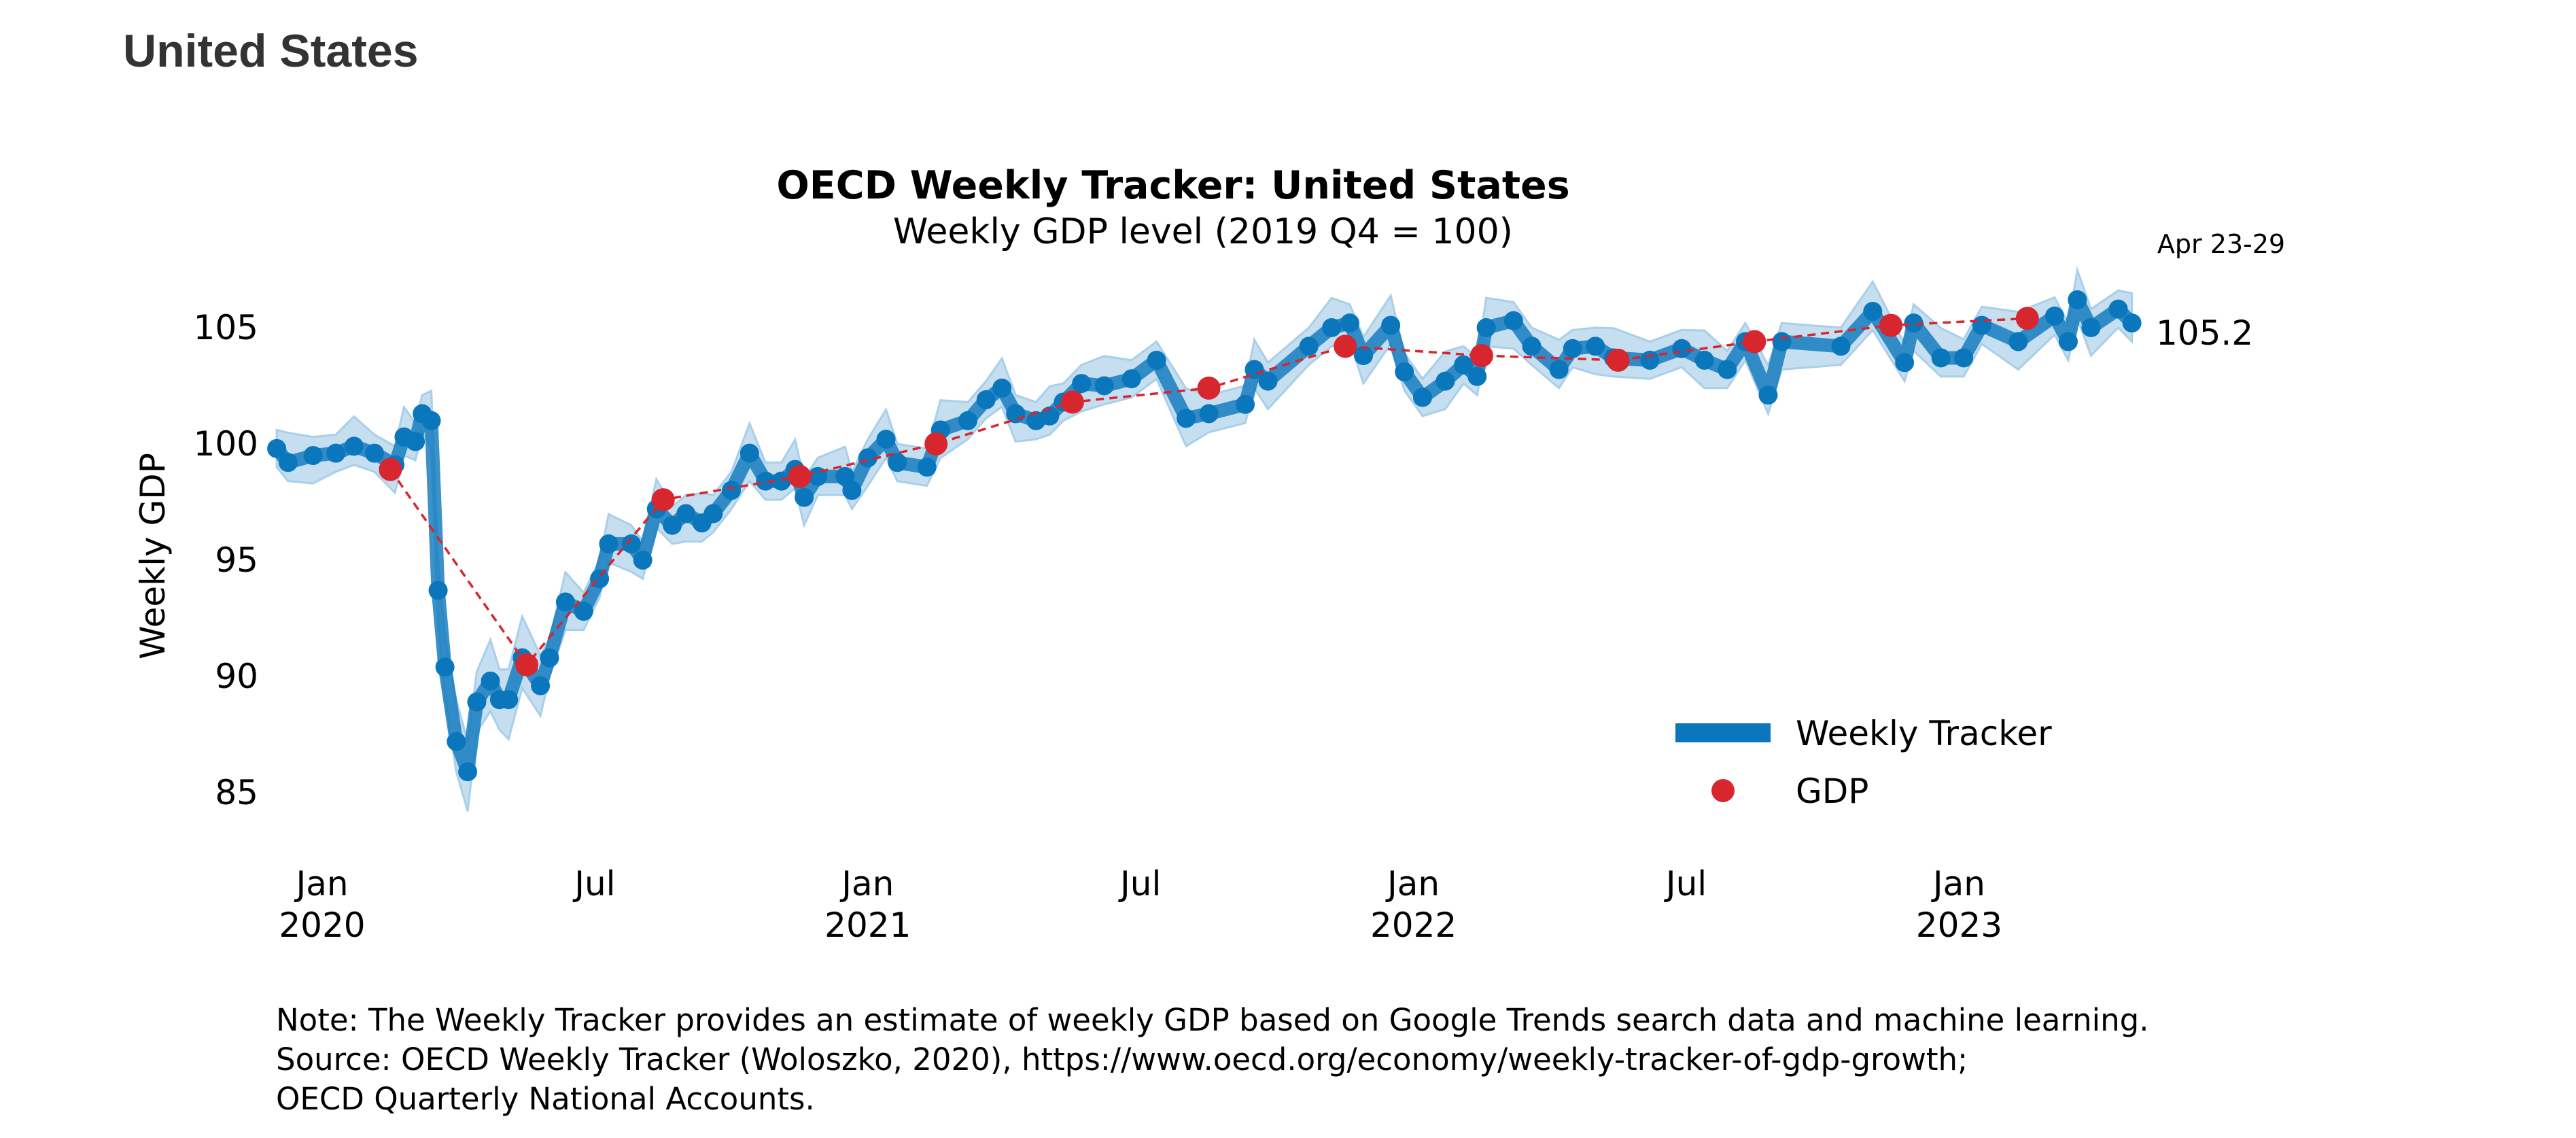 The image size is (2576, 1138). I want to click on legend-gdp-label: GDP, so click(1832, 791).